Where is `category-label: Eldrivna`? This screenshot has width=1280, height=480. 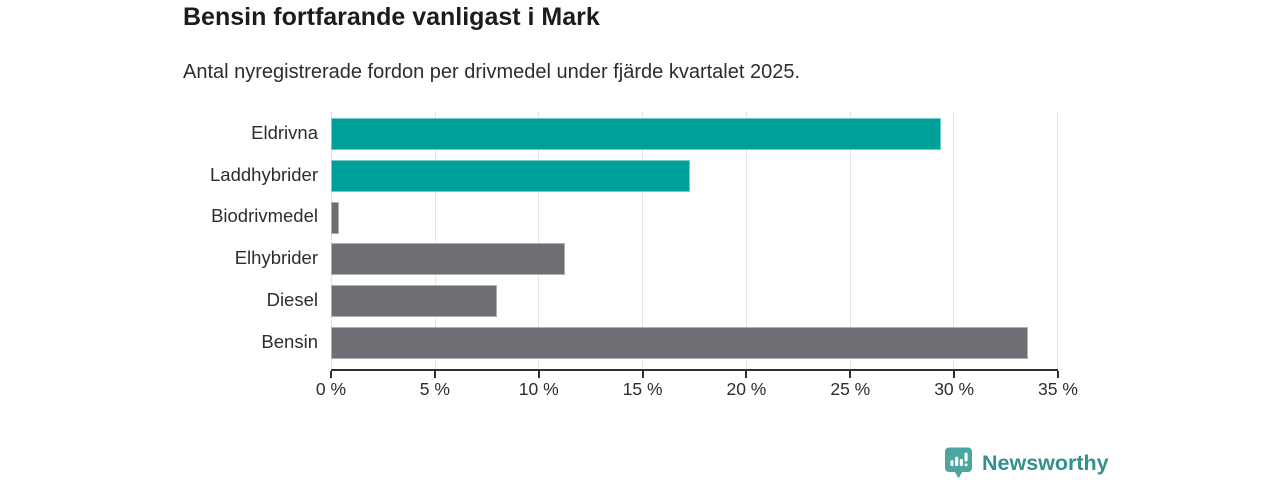
category-label: Eldrivna is located at coordinates (284, 132).